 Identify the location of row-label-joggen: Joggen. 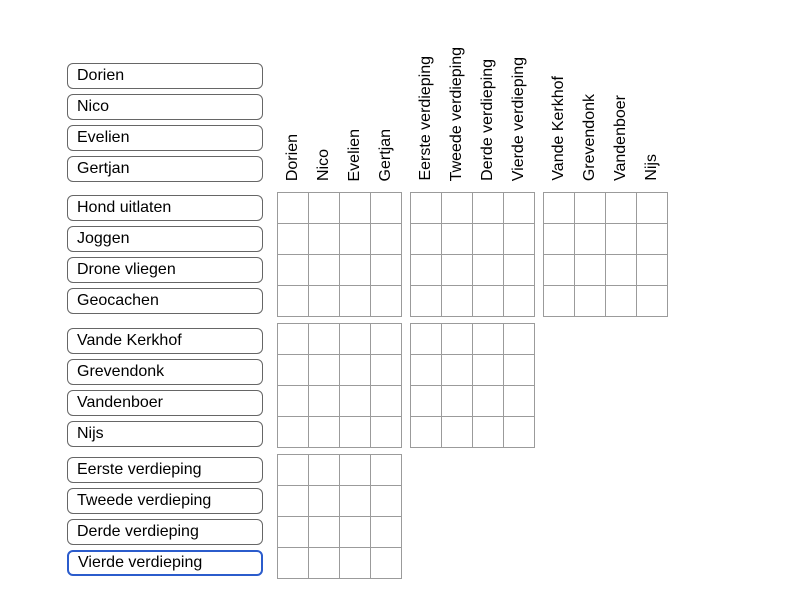
(165, 239).